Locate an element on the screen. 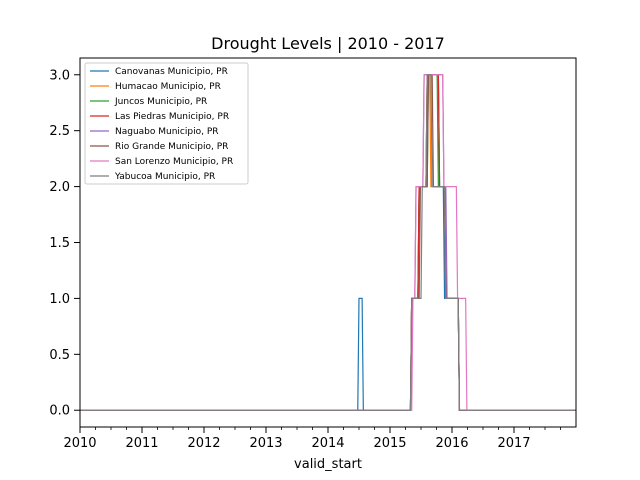  x-tick-label: 2010 is located at coordinates (79, 443).